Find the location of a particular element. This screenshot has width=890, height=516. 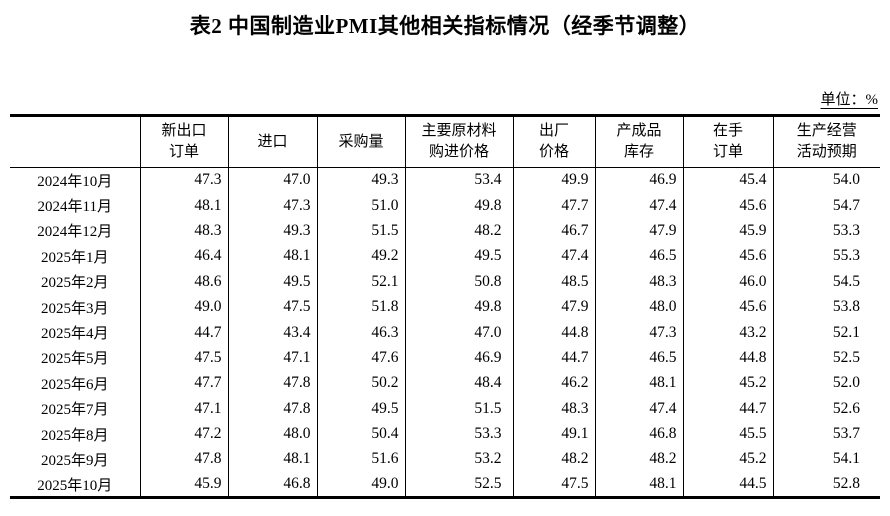

value-cell: 49.8 is located at coordinates (458, 205).